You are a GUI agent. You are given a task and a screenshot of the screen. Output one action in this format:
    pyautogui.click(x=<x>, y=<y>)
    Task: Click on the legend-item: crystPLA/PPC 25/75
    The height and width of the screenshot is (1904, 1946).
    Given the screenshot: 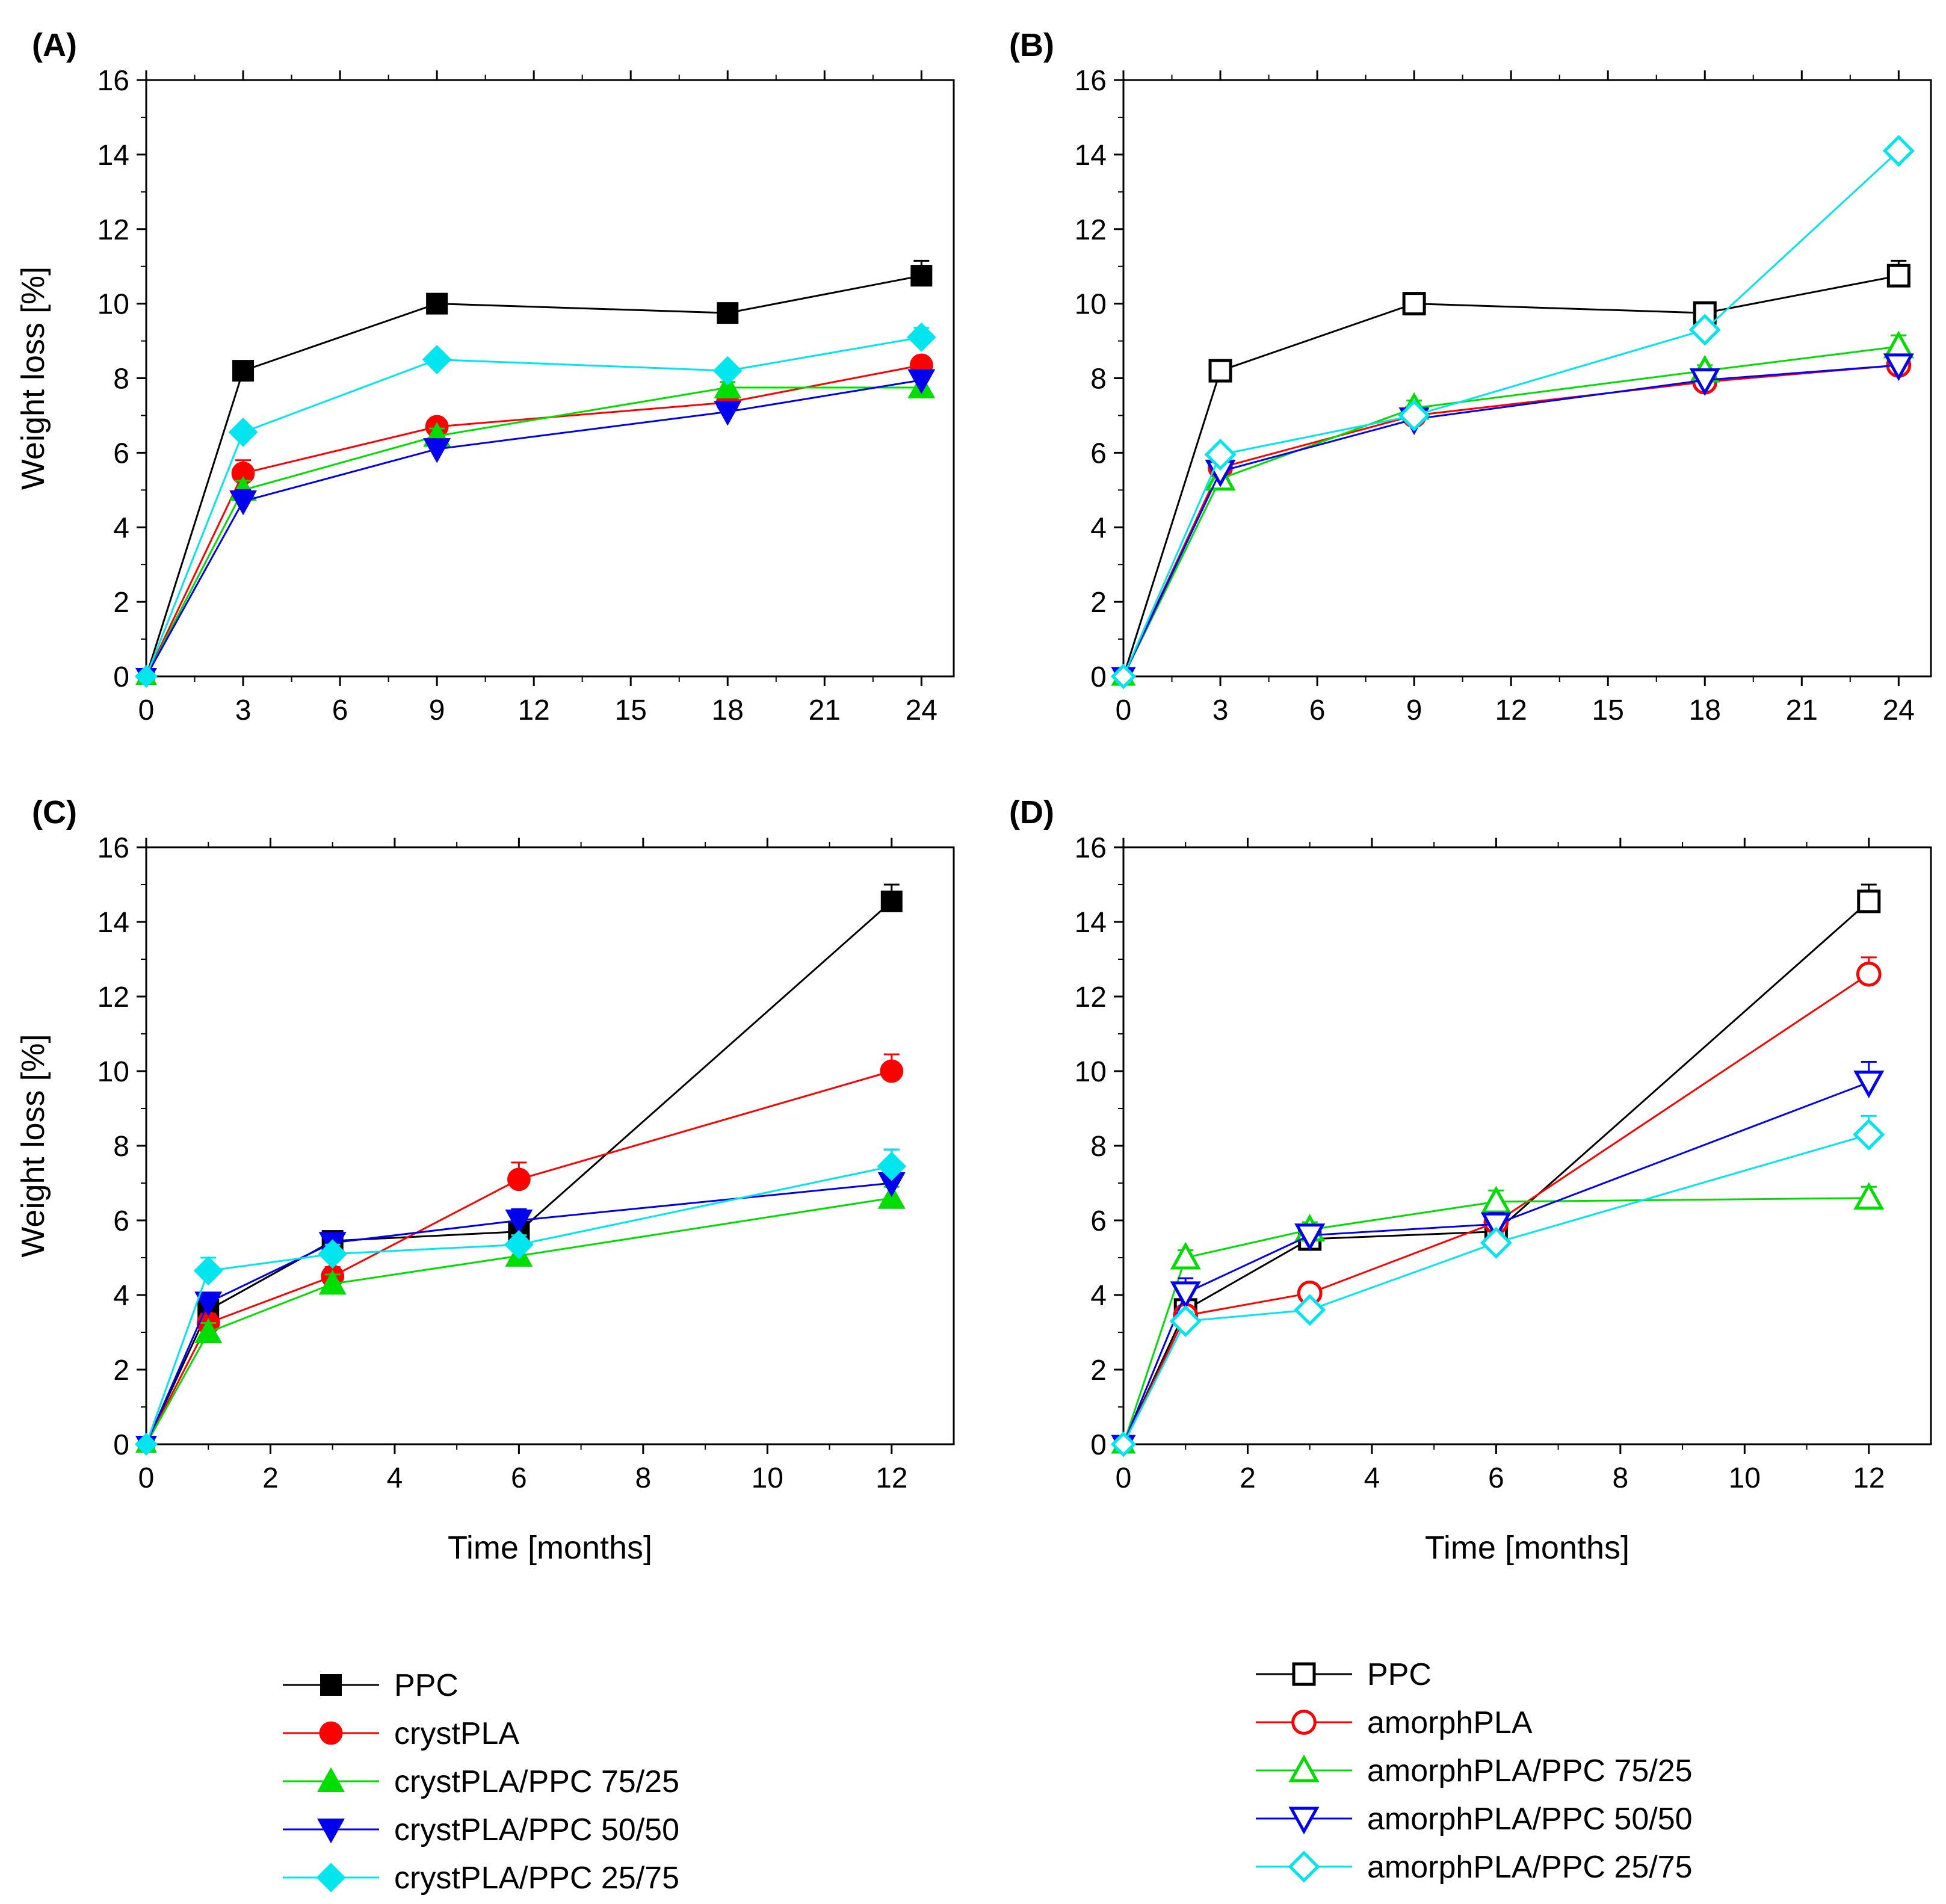 What is the action you would take?
    pyautogui.click(x=481, y=1879)
    